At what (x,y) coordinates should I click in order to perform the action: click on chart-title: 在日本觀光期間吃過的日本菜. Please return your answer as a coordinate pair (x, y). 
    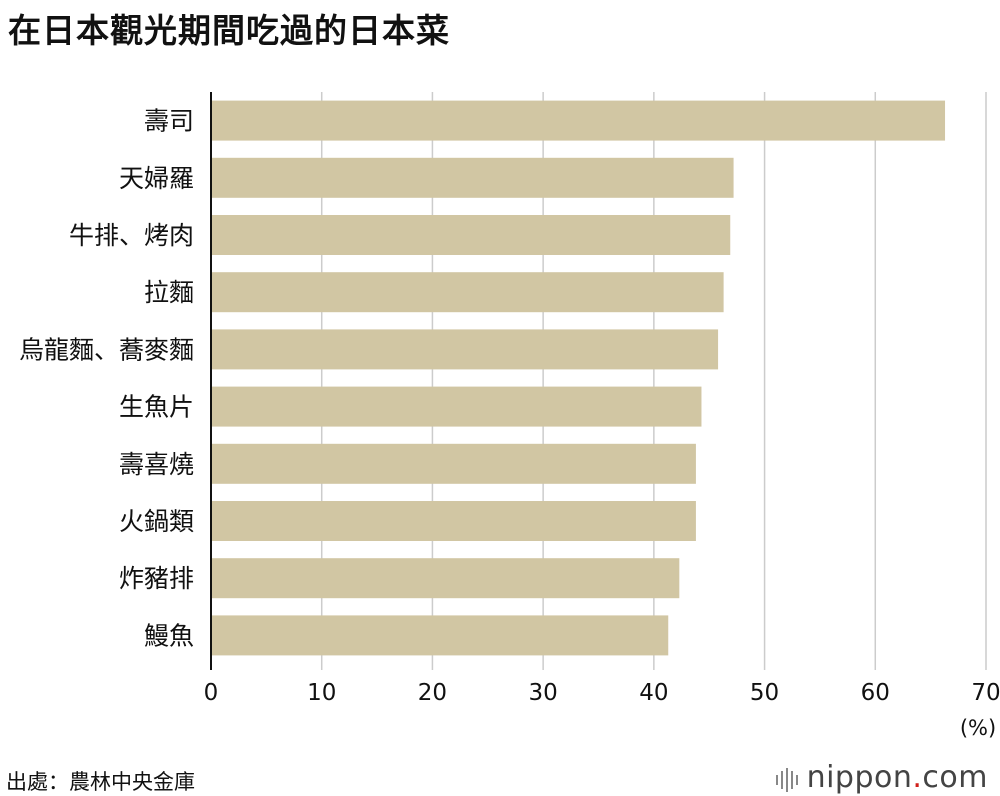
    Looking at the image, I should click on (229, 30).